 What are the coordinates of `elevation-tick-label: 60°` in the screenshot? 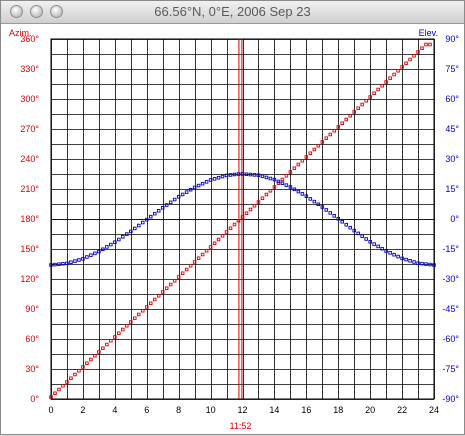 It's located at (452, 99).